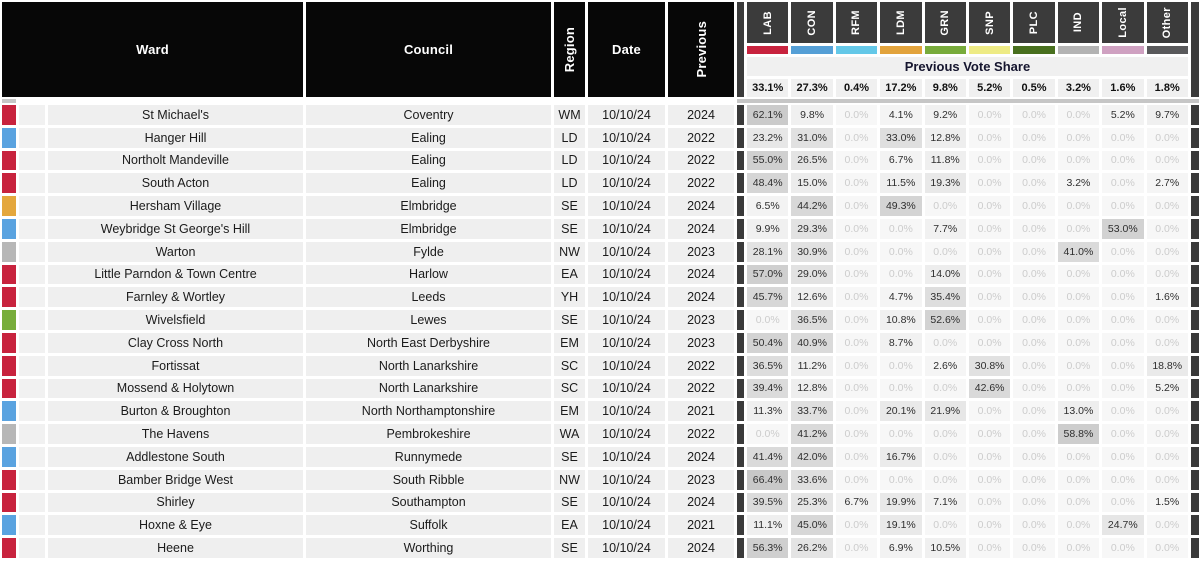 This screenshot has height=561, width=1200. I want to click on previous-year-cell: 2021, so click(701, 525).